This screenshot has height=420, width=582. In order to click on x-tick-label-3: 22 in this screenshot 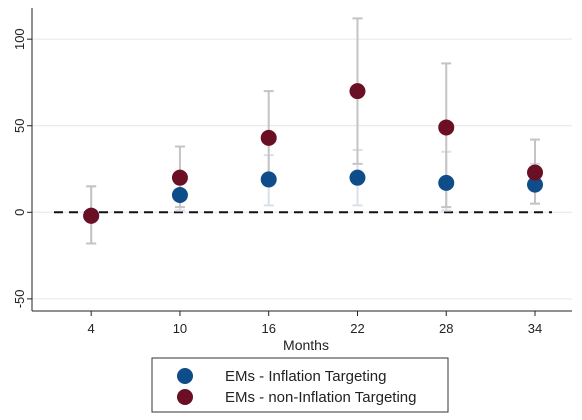, I will do `click(357, 328)`.